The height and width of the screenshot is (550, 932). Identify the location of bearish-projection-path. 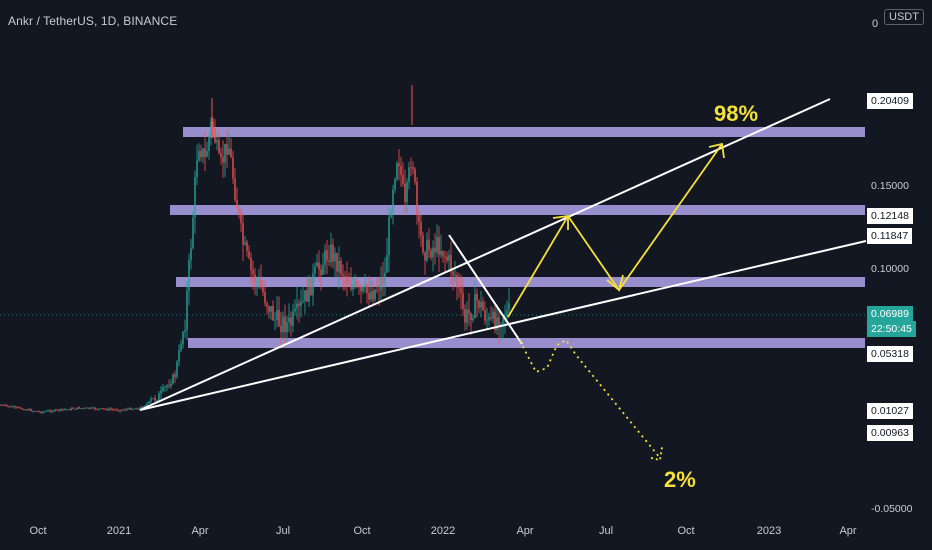
(590, 398).